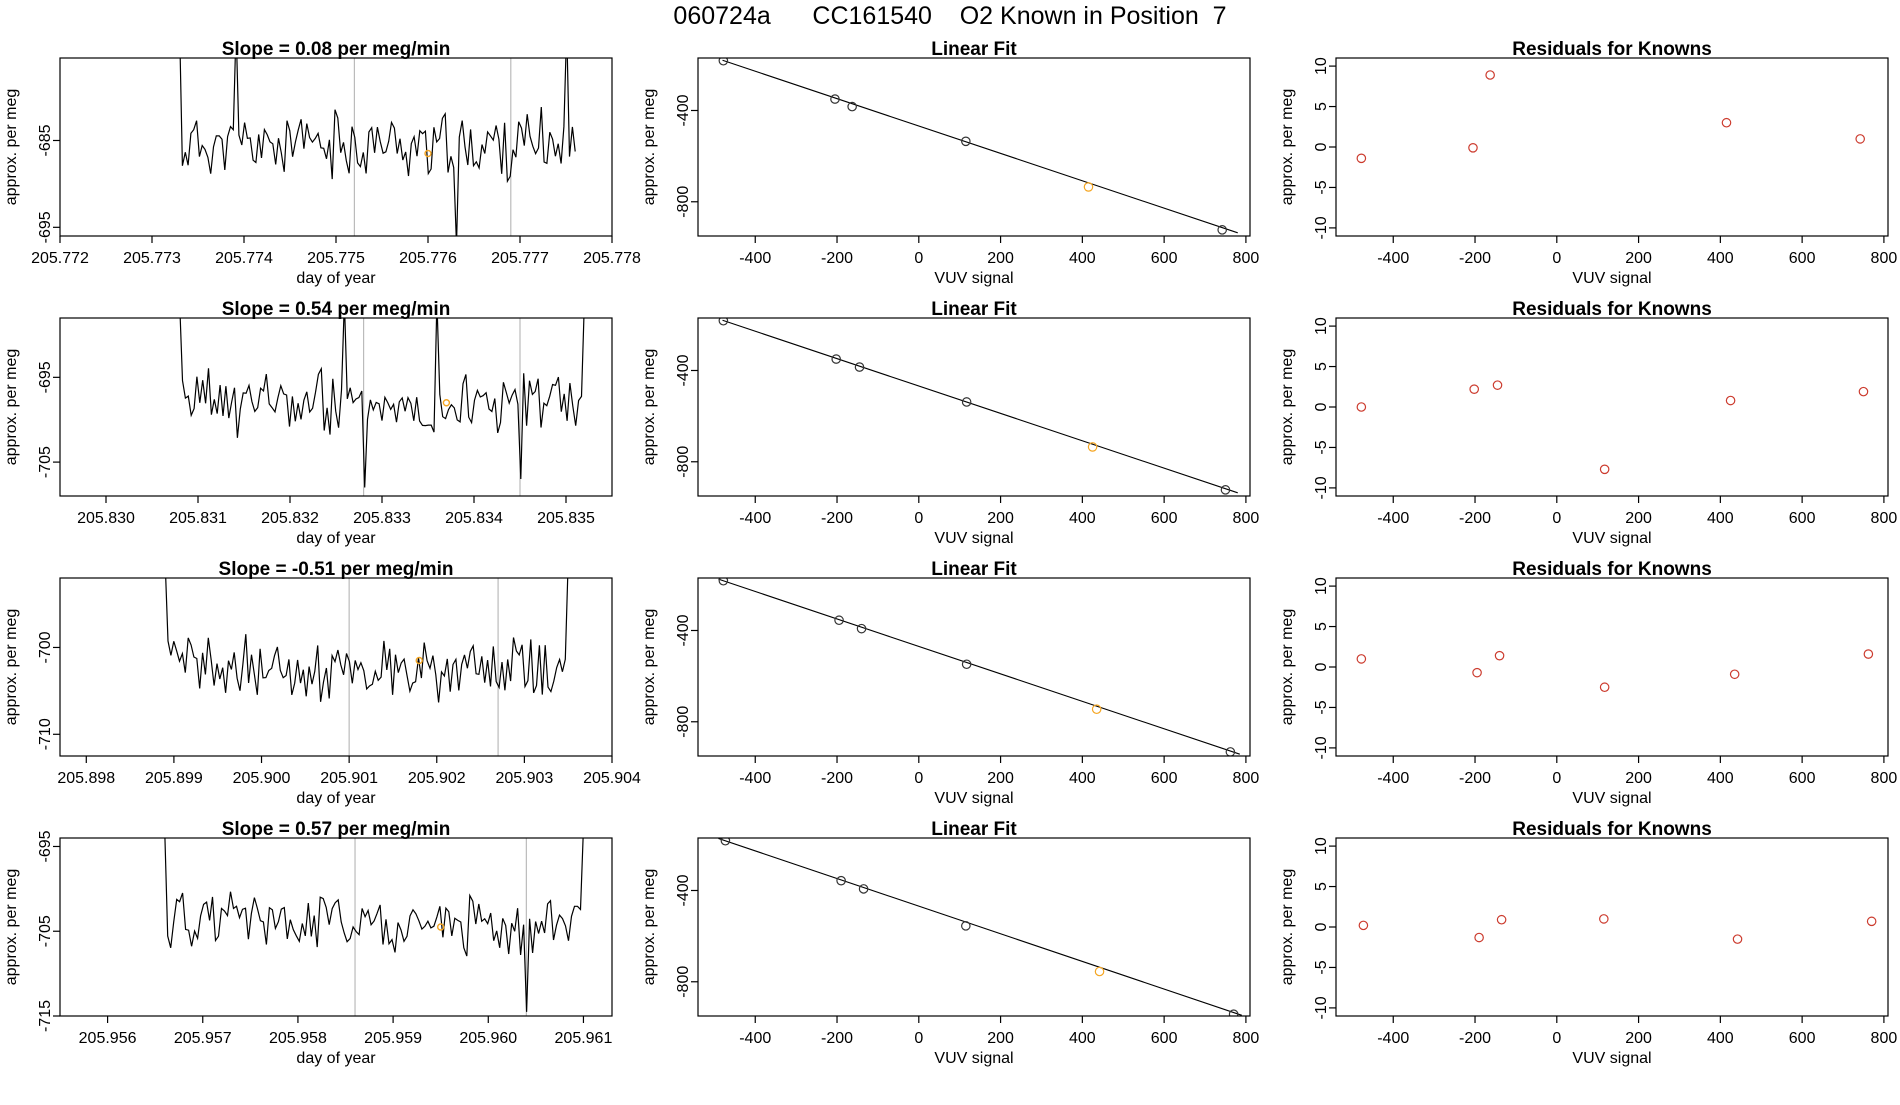 This screenshot has width=1900, height=1105. I want to click on x-tick-label: 205.899, so click(174, 778).